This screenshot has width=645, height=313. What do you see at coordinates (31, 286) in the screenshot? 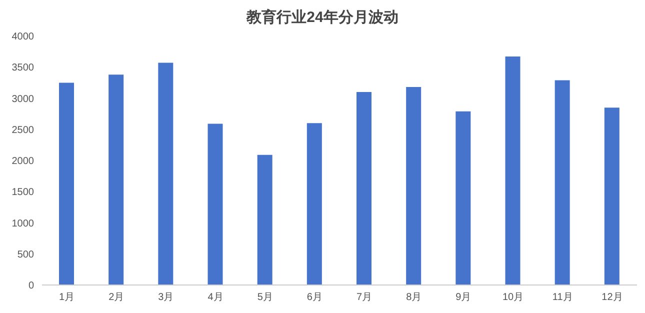
I see `y-tick-label: 0` at bounding box center [31, 286].